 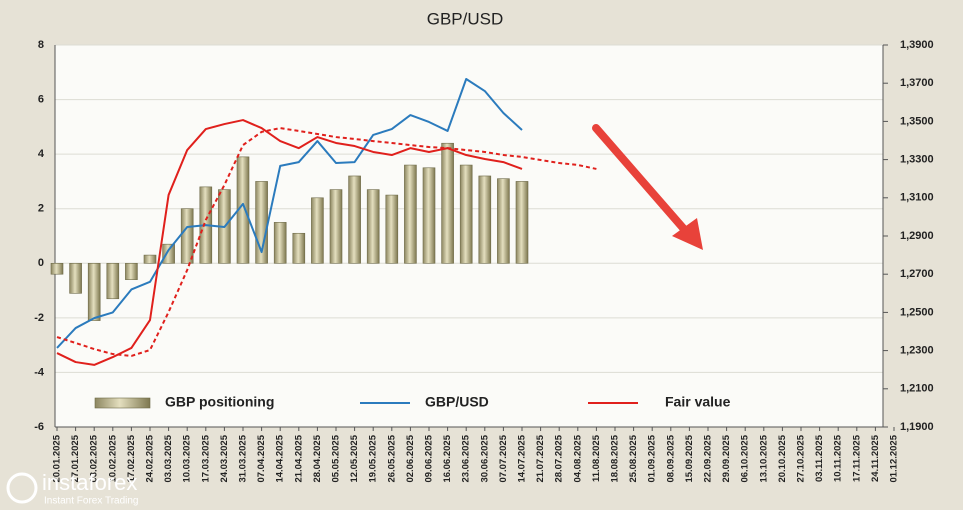 What do you see at coordinates (782, 458) in the screenshot?
I see `x-tick-label: 20.10.2025` at bounding box center [782, 458].